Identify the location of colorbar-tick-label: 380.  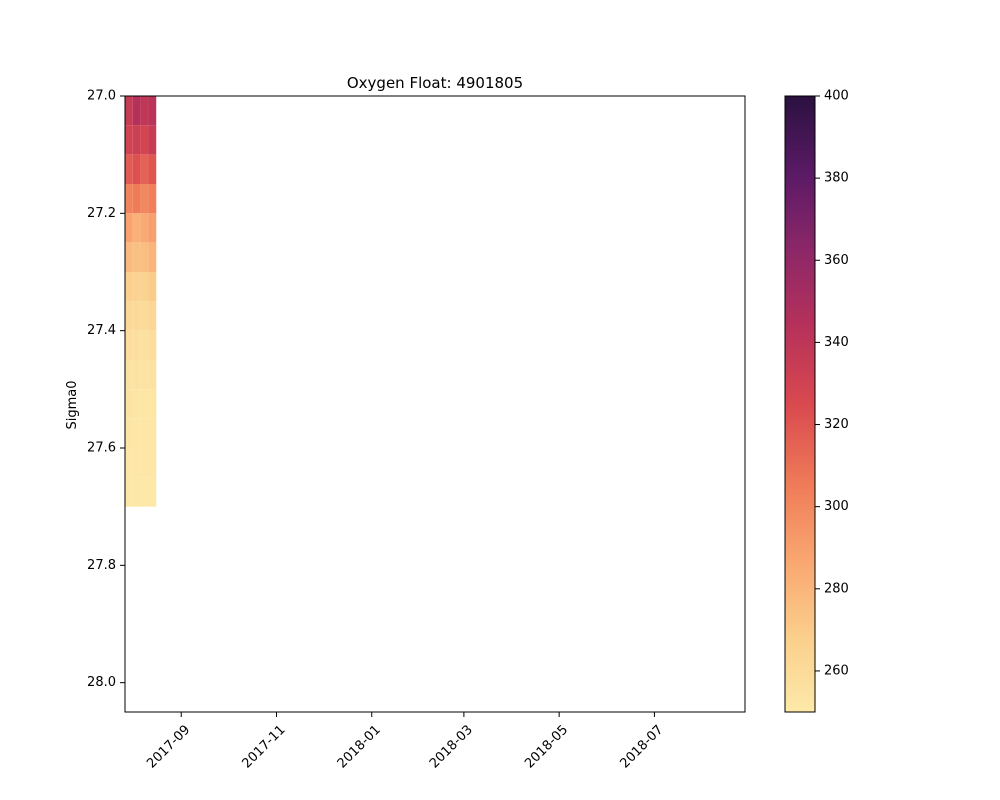
(836, 178).